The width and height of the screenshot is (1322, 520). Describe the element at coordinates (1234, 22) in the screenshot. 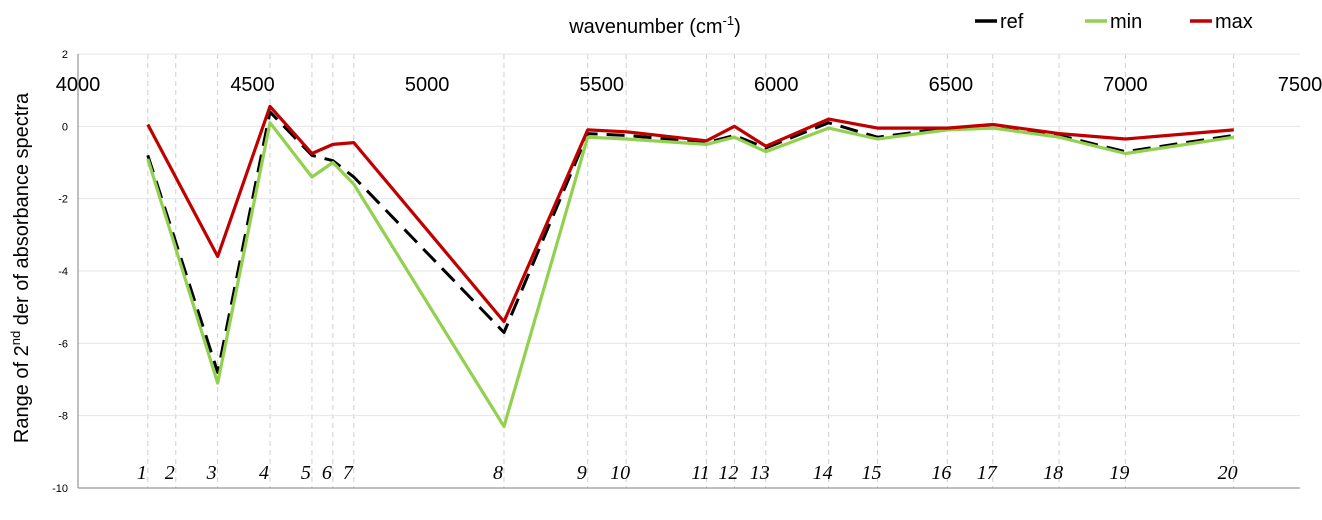

I see `legend-label-max: max` at that location.